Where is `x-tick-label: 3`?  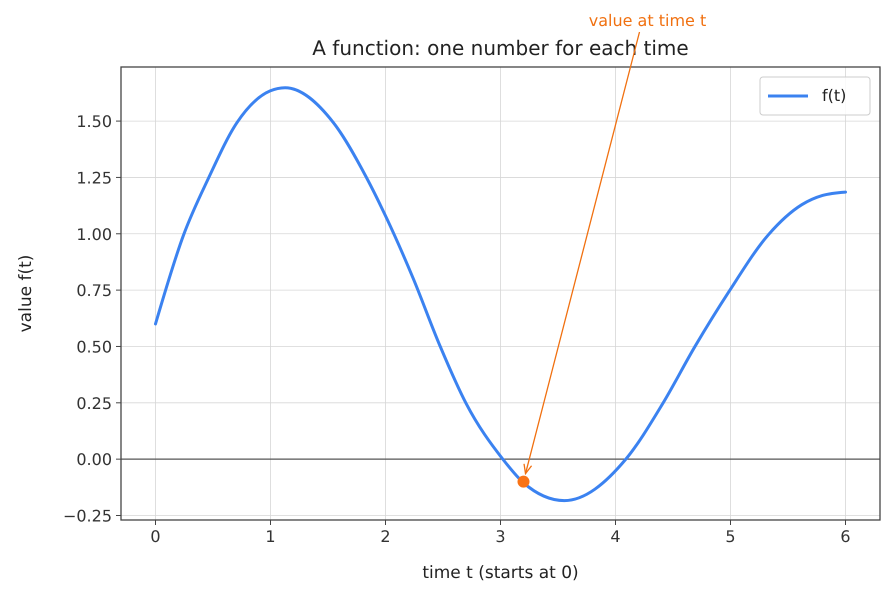
x-tick-label: 3 is located at coordinates (500, 536).